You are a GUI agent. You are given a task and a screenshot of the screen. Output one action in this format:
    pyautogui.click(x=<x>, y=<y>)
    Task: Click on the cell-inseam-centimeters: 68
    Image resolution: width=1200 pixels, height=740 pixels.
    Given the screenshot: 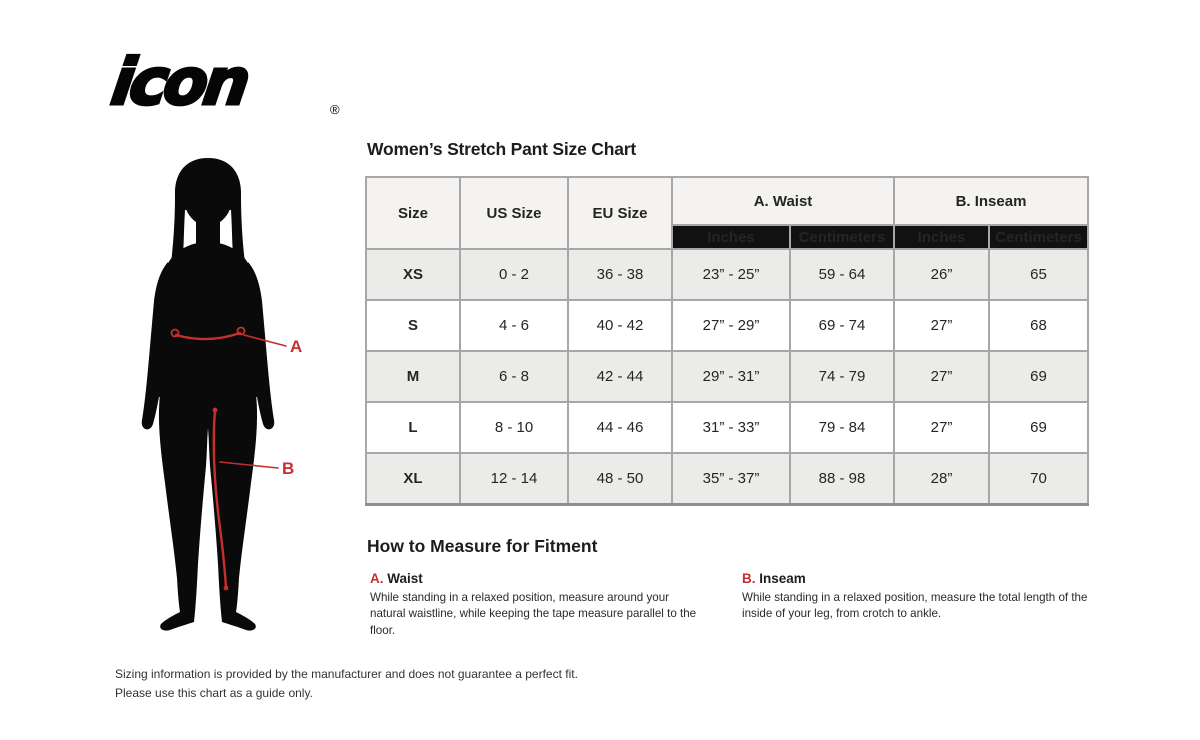 What is the action you would take?
    pyautogui.click(x=1038, y=325)
    